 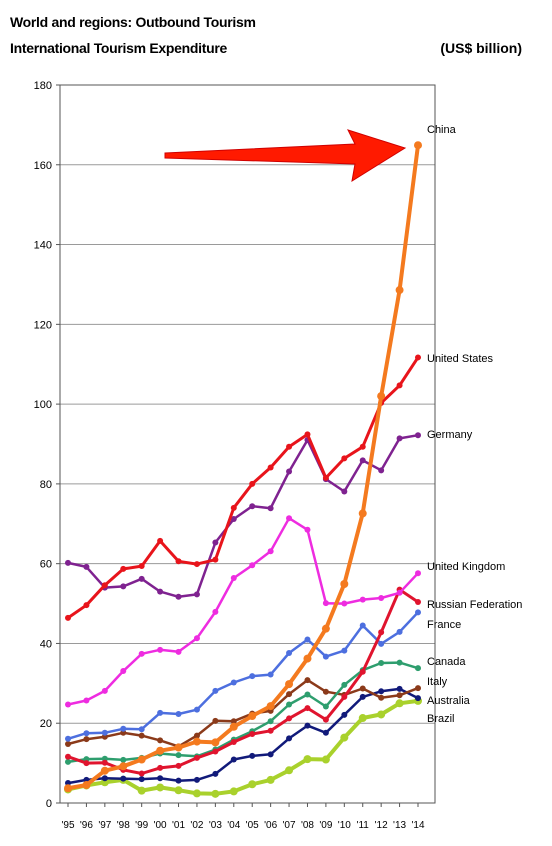 I want to click on y-tick-label: 60, so click(x=46, y=565).